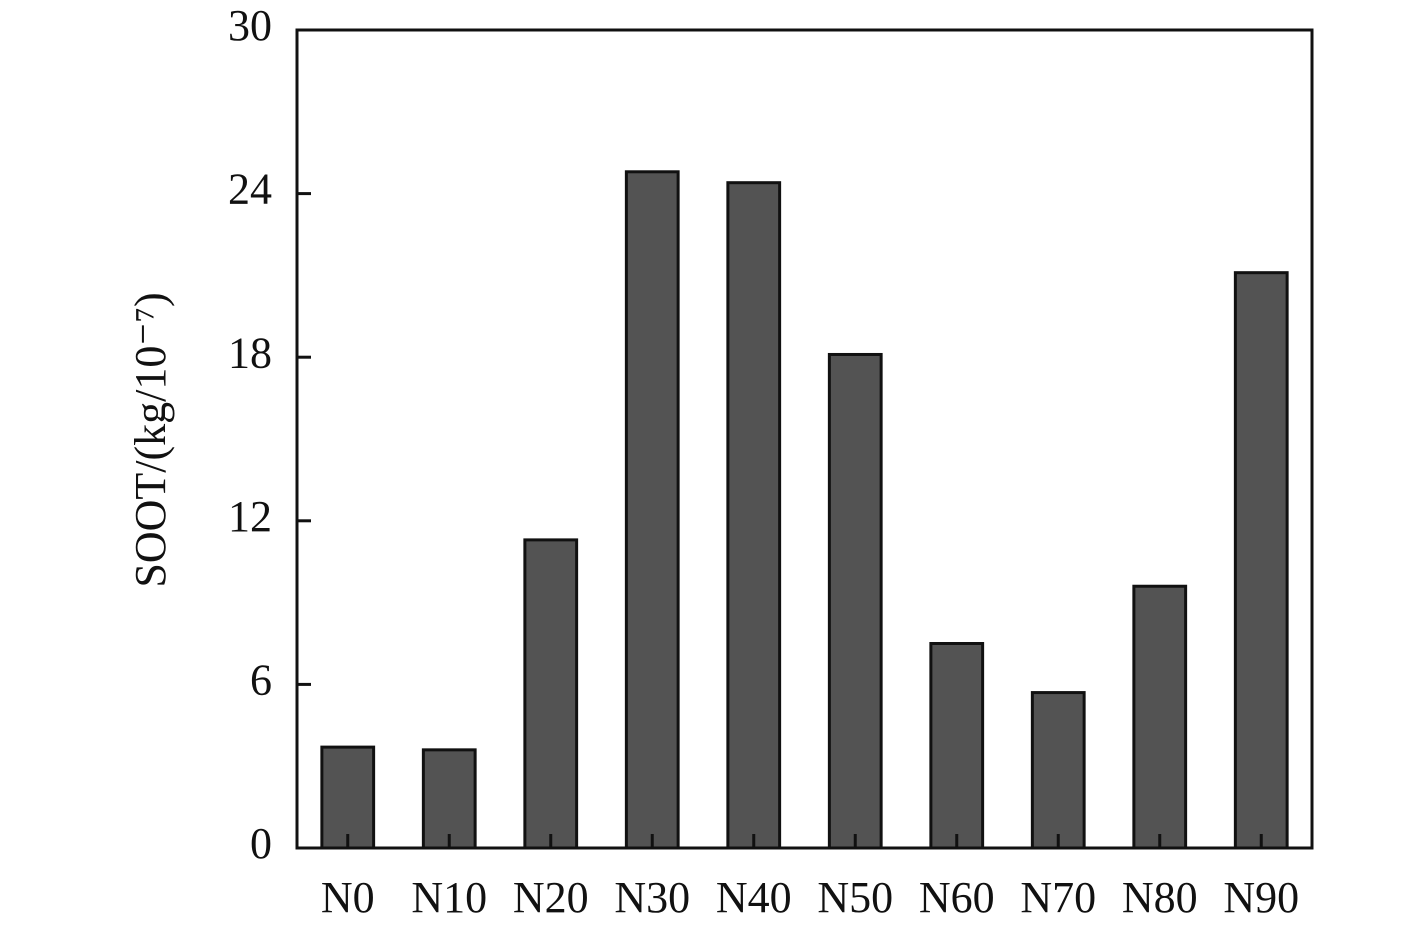  Describe the element at coordinates (1058, 897) in the screenshot. I see `x-tick-label: N70` at that location.